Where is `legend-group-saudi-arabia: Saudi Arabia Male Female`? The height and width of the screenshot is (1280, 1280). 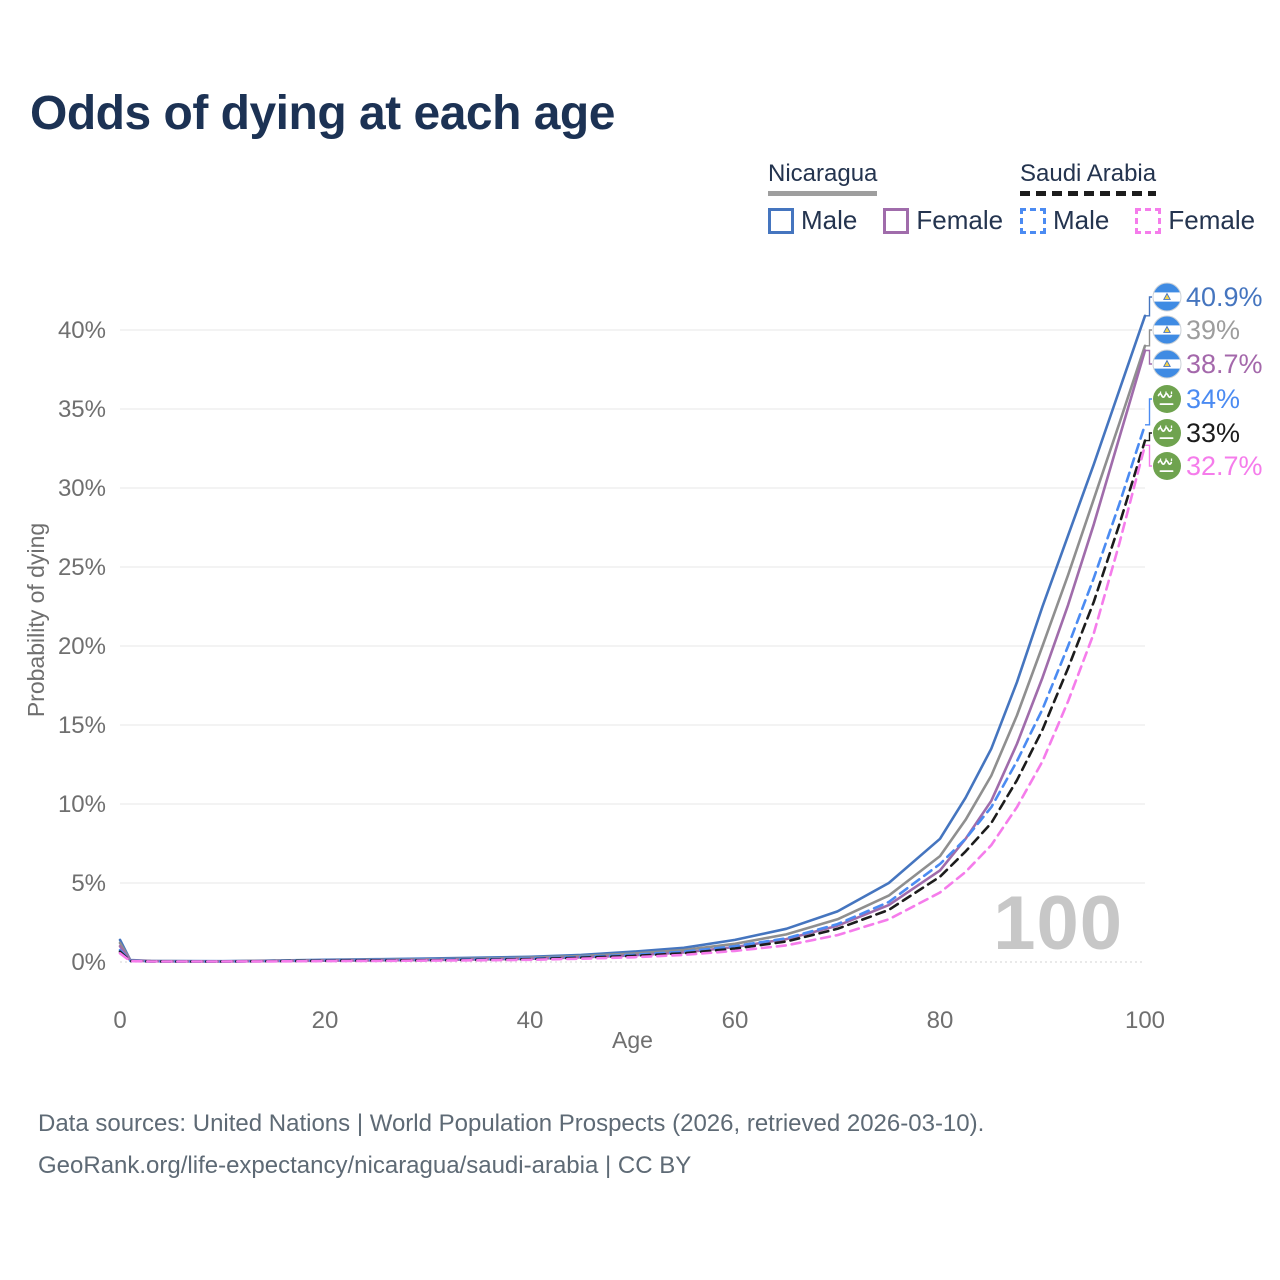
legend-group-saudi-arabia: Saudi Arabia Male Female is located at coordinates (1137, 198).